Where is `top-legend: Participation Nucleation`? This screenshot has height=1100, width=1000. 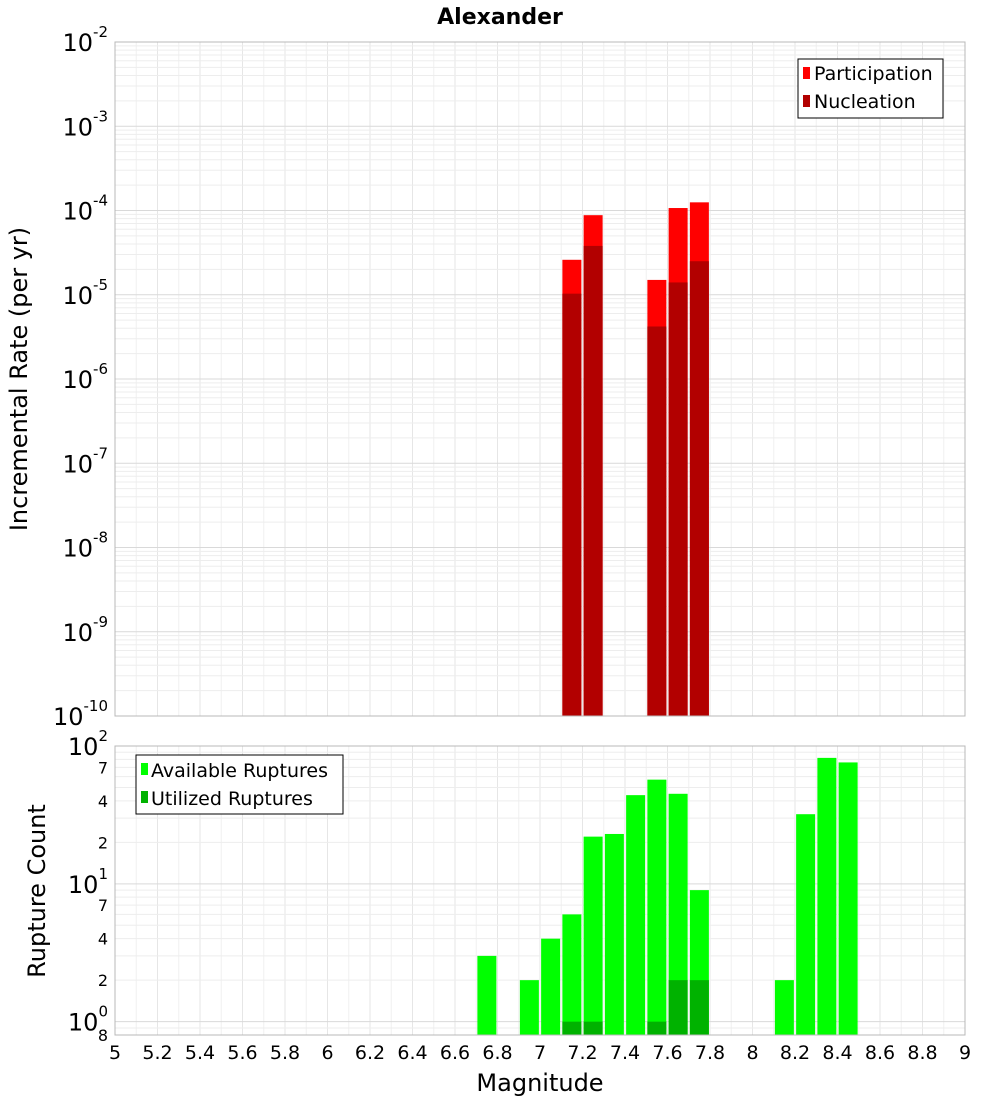
top-legend: Participation Nucleation is located at coordinates (870, 88).